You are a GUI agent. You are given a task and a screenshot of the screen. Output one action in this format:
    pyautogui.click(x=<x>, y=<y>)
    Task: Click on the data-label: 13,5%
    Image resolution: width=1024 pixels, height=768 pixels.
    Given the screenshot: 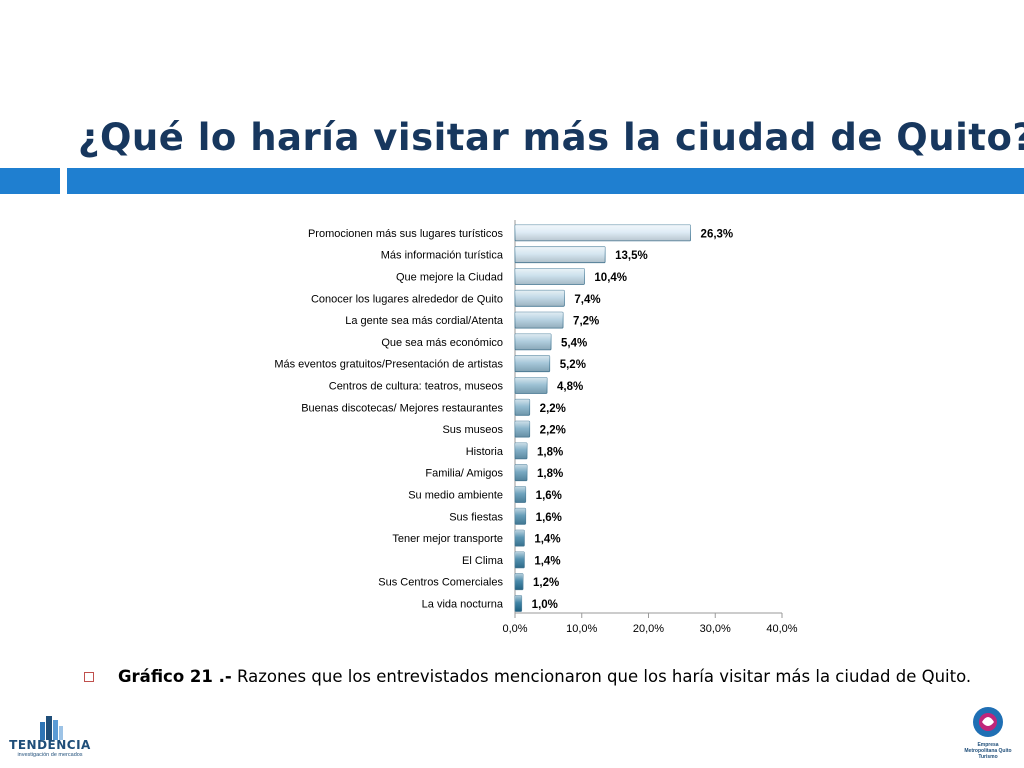 What is the action you would take?
    pyautogui.click(x=631, y=256)
    